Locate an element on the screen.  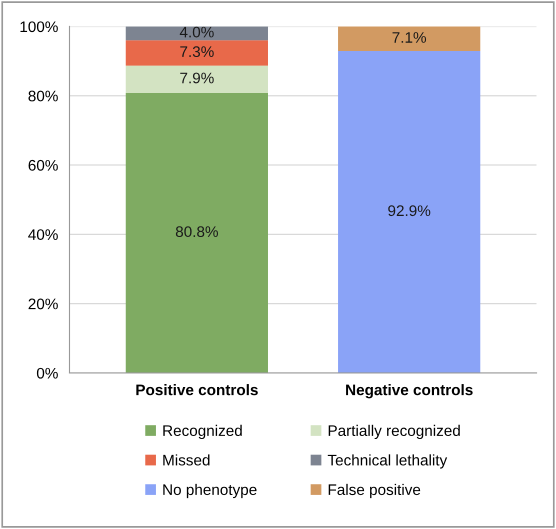
x-tick-label: Positive controls is located at coordinates (197, 390).